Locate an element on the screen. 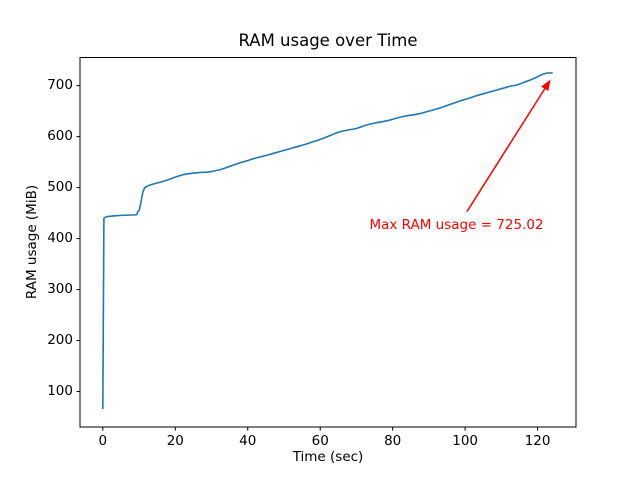  x-tick-label: 120 is located at coordinates (537, 441).